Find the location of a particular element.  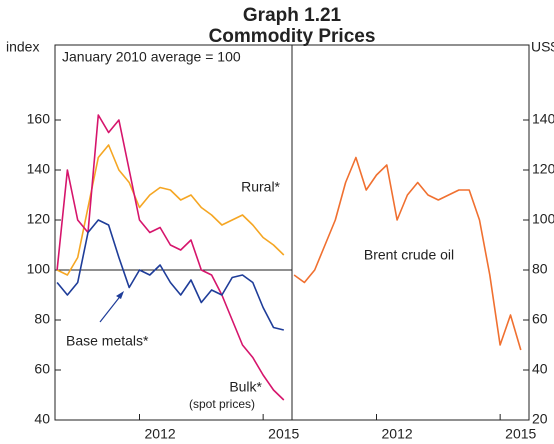

series-label: Rural* is located at coordinates (260, 187).